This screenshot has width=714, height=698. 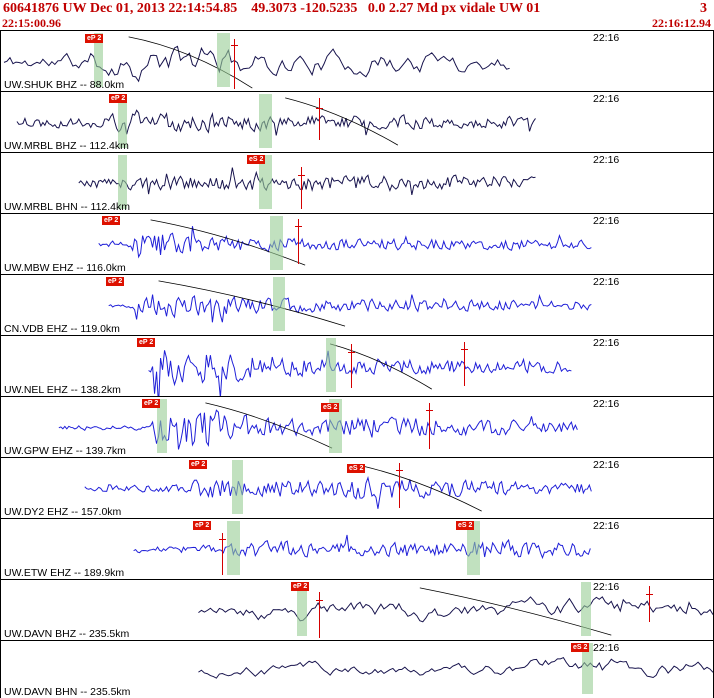 I want to click on trace-row: 22:16 UW.MRBL BHZ -- 112.4km eP 2, so click(x=357, y=121).